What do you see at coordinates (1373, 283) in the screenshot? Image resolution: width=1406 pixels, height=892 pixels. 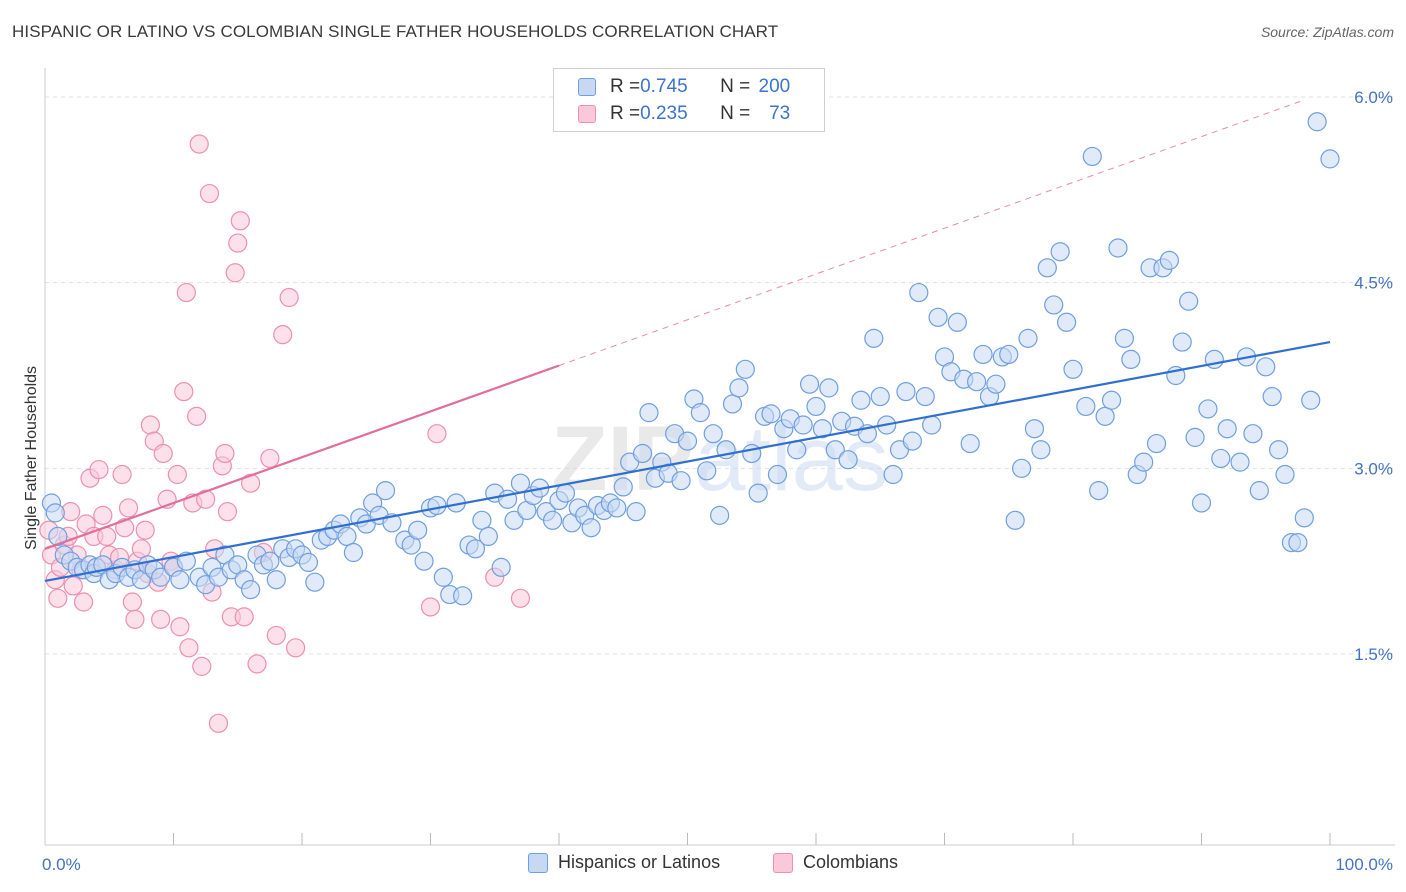 I see `y-tick-label: 4.5%` at bounding box center [1373, 283].